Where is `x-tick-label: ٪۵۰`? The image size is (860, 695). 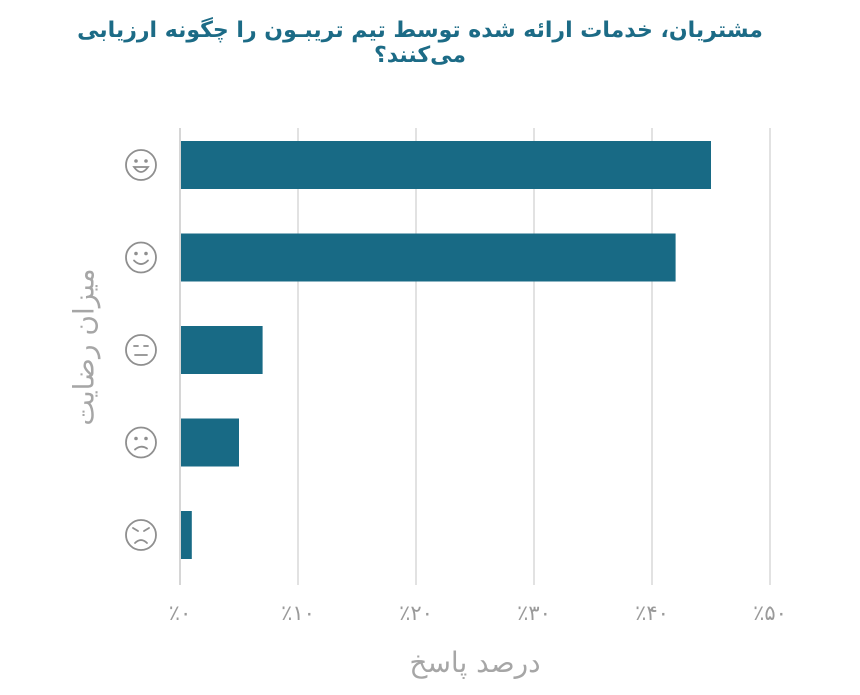 x-tick-label: ٪۵۰ is located at coordinates (770, 613).